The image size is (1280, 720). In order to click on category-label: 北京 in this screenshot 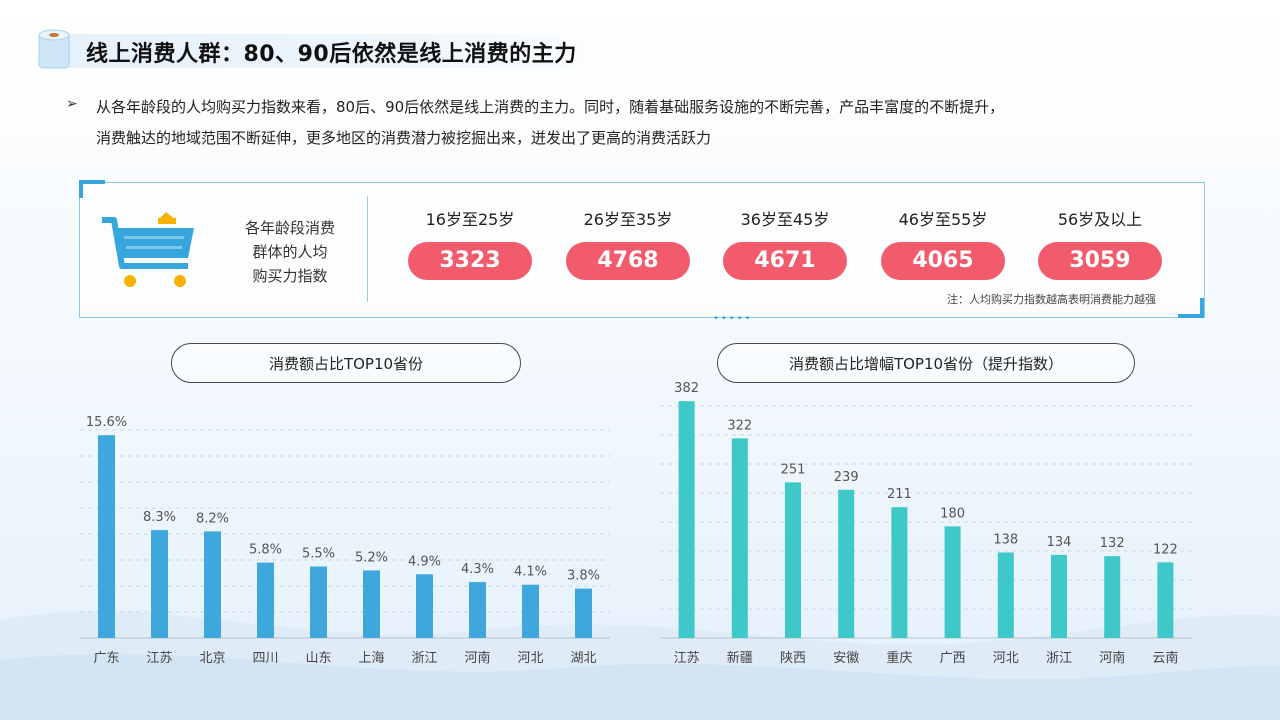, I will do `click(212, 658)`.